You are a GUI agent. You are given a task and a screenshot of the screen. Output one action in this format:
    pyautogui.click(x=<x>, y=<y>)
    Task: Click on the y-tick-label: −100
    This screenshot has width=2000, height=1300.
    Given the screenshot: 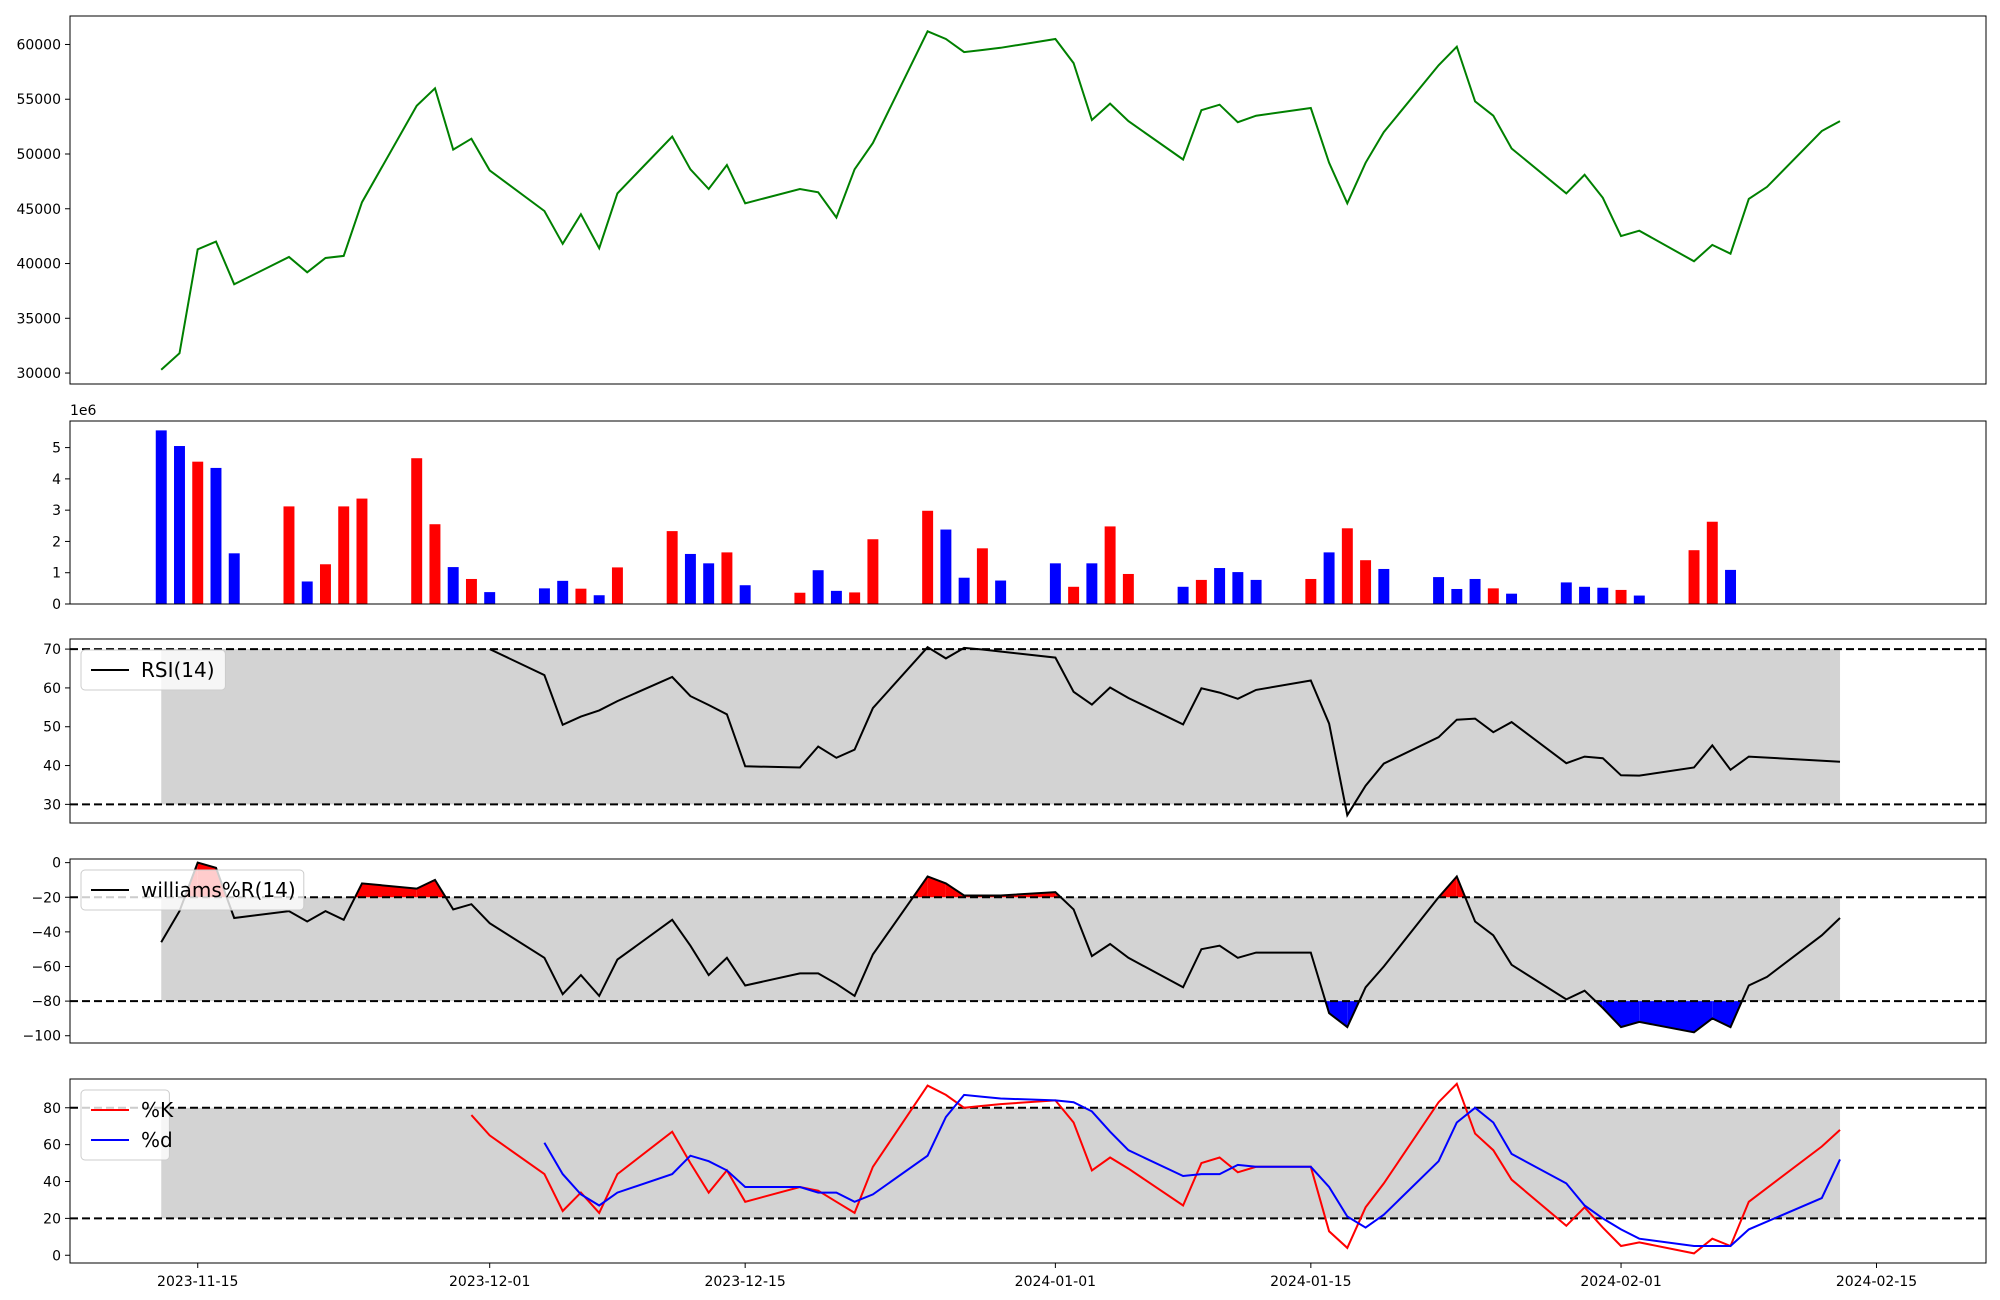 What is the action you would take?
    pyautogui.click(x=42, y=1037)
    